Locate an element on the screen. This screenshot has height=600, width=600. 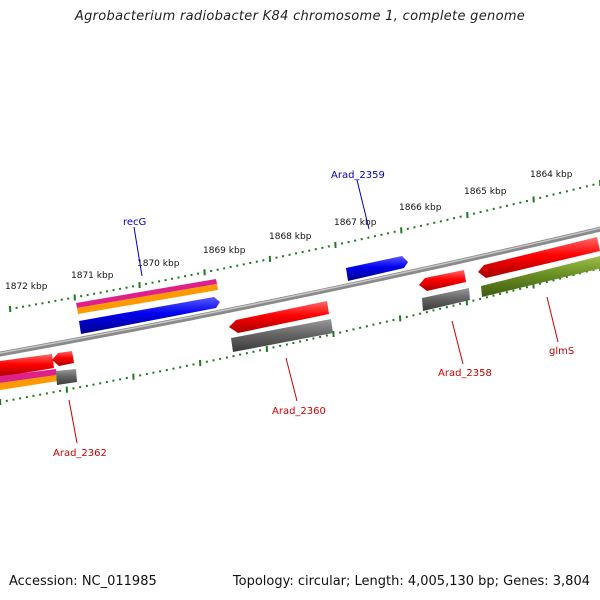
ruler-label-1867: 1867 kbp is located at coordinates (355, 223).